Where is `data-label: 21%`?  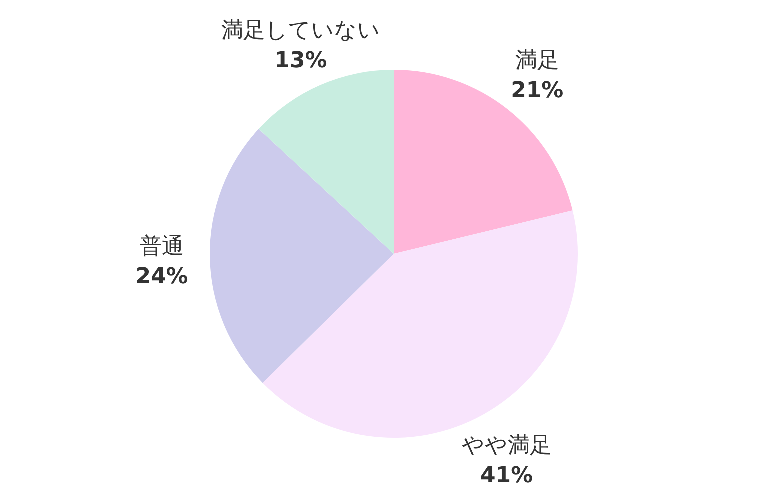
data-label: 21% is located at coordinates (537, 91).